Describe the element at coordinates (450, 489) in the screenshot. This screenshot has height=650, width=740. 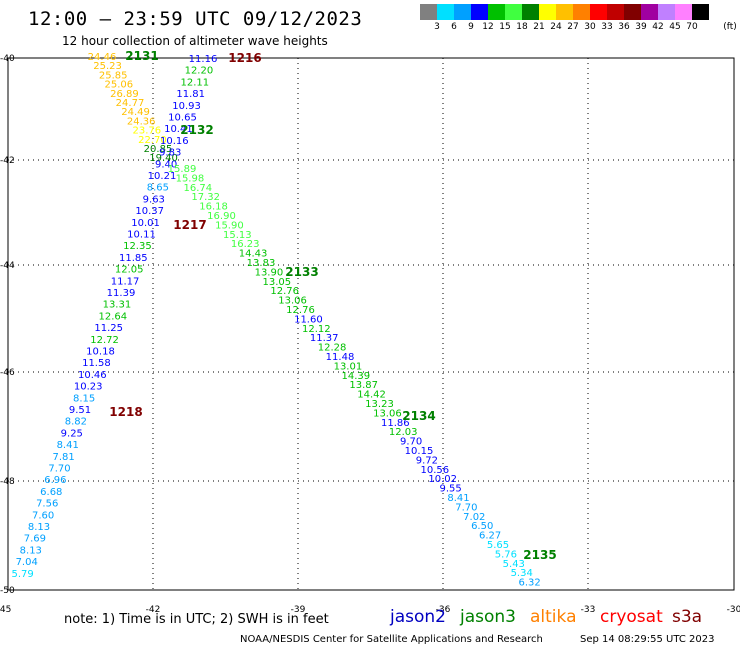
I see `track-c-value: 9.55` at that location.